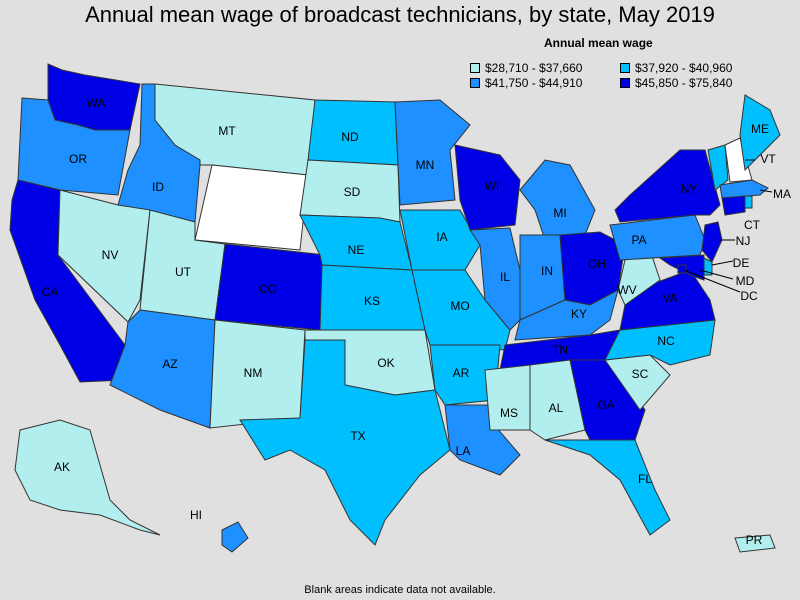 This screenshot has height=600, width=800. What do you see at coordinates (268, 289) in the screenshot?
I see `state-label-co: CO` at bounding box center [268, 289].